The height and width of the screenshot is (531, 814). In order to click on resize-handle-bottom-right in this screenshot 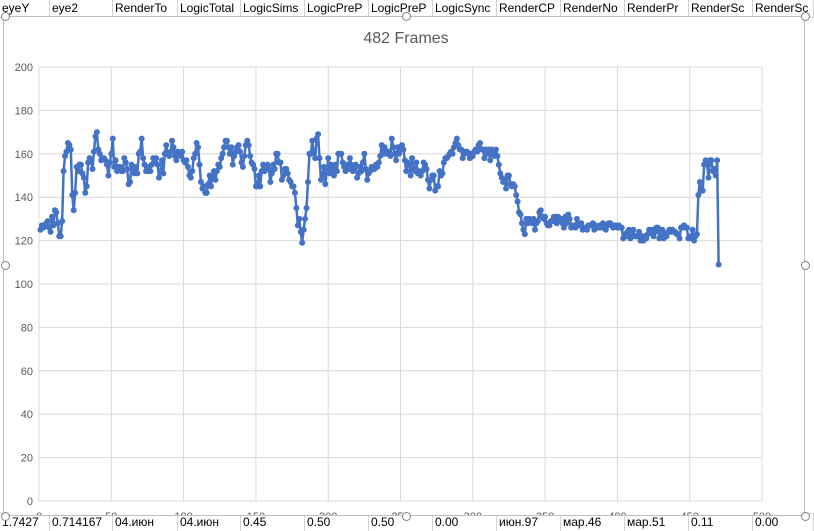, I will do `click(805, 516)`.